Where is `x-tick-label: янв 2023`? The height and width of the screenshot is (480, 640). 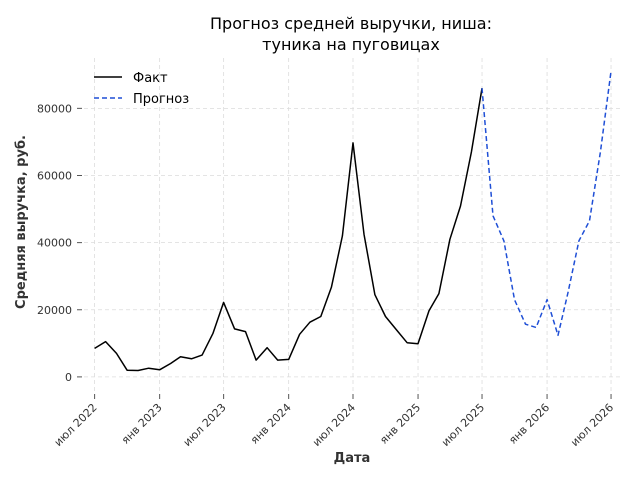
x-tick-label: янв 2023 is located at coordinates (142, 424).